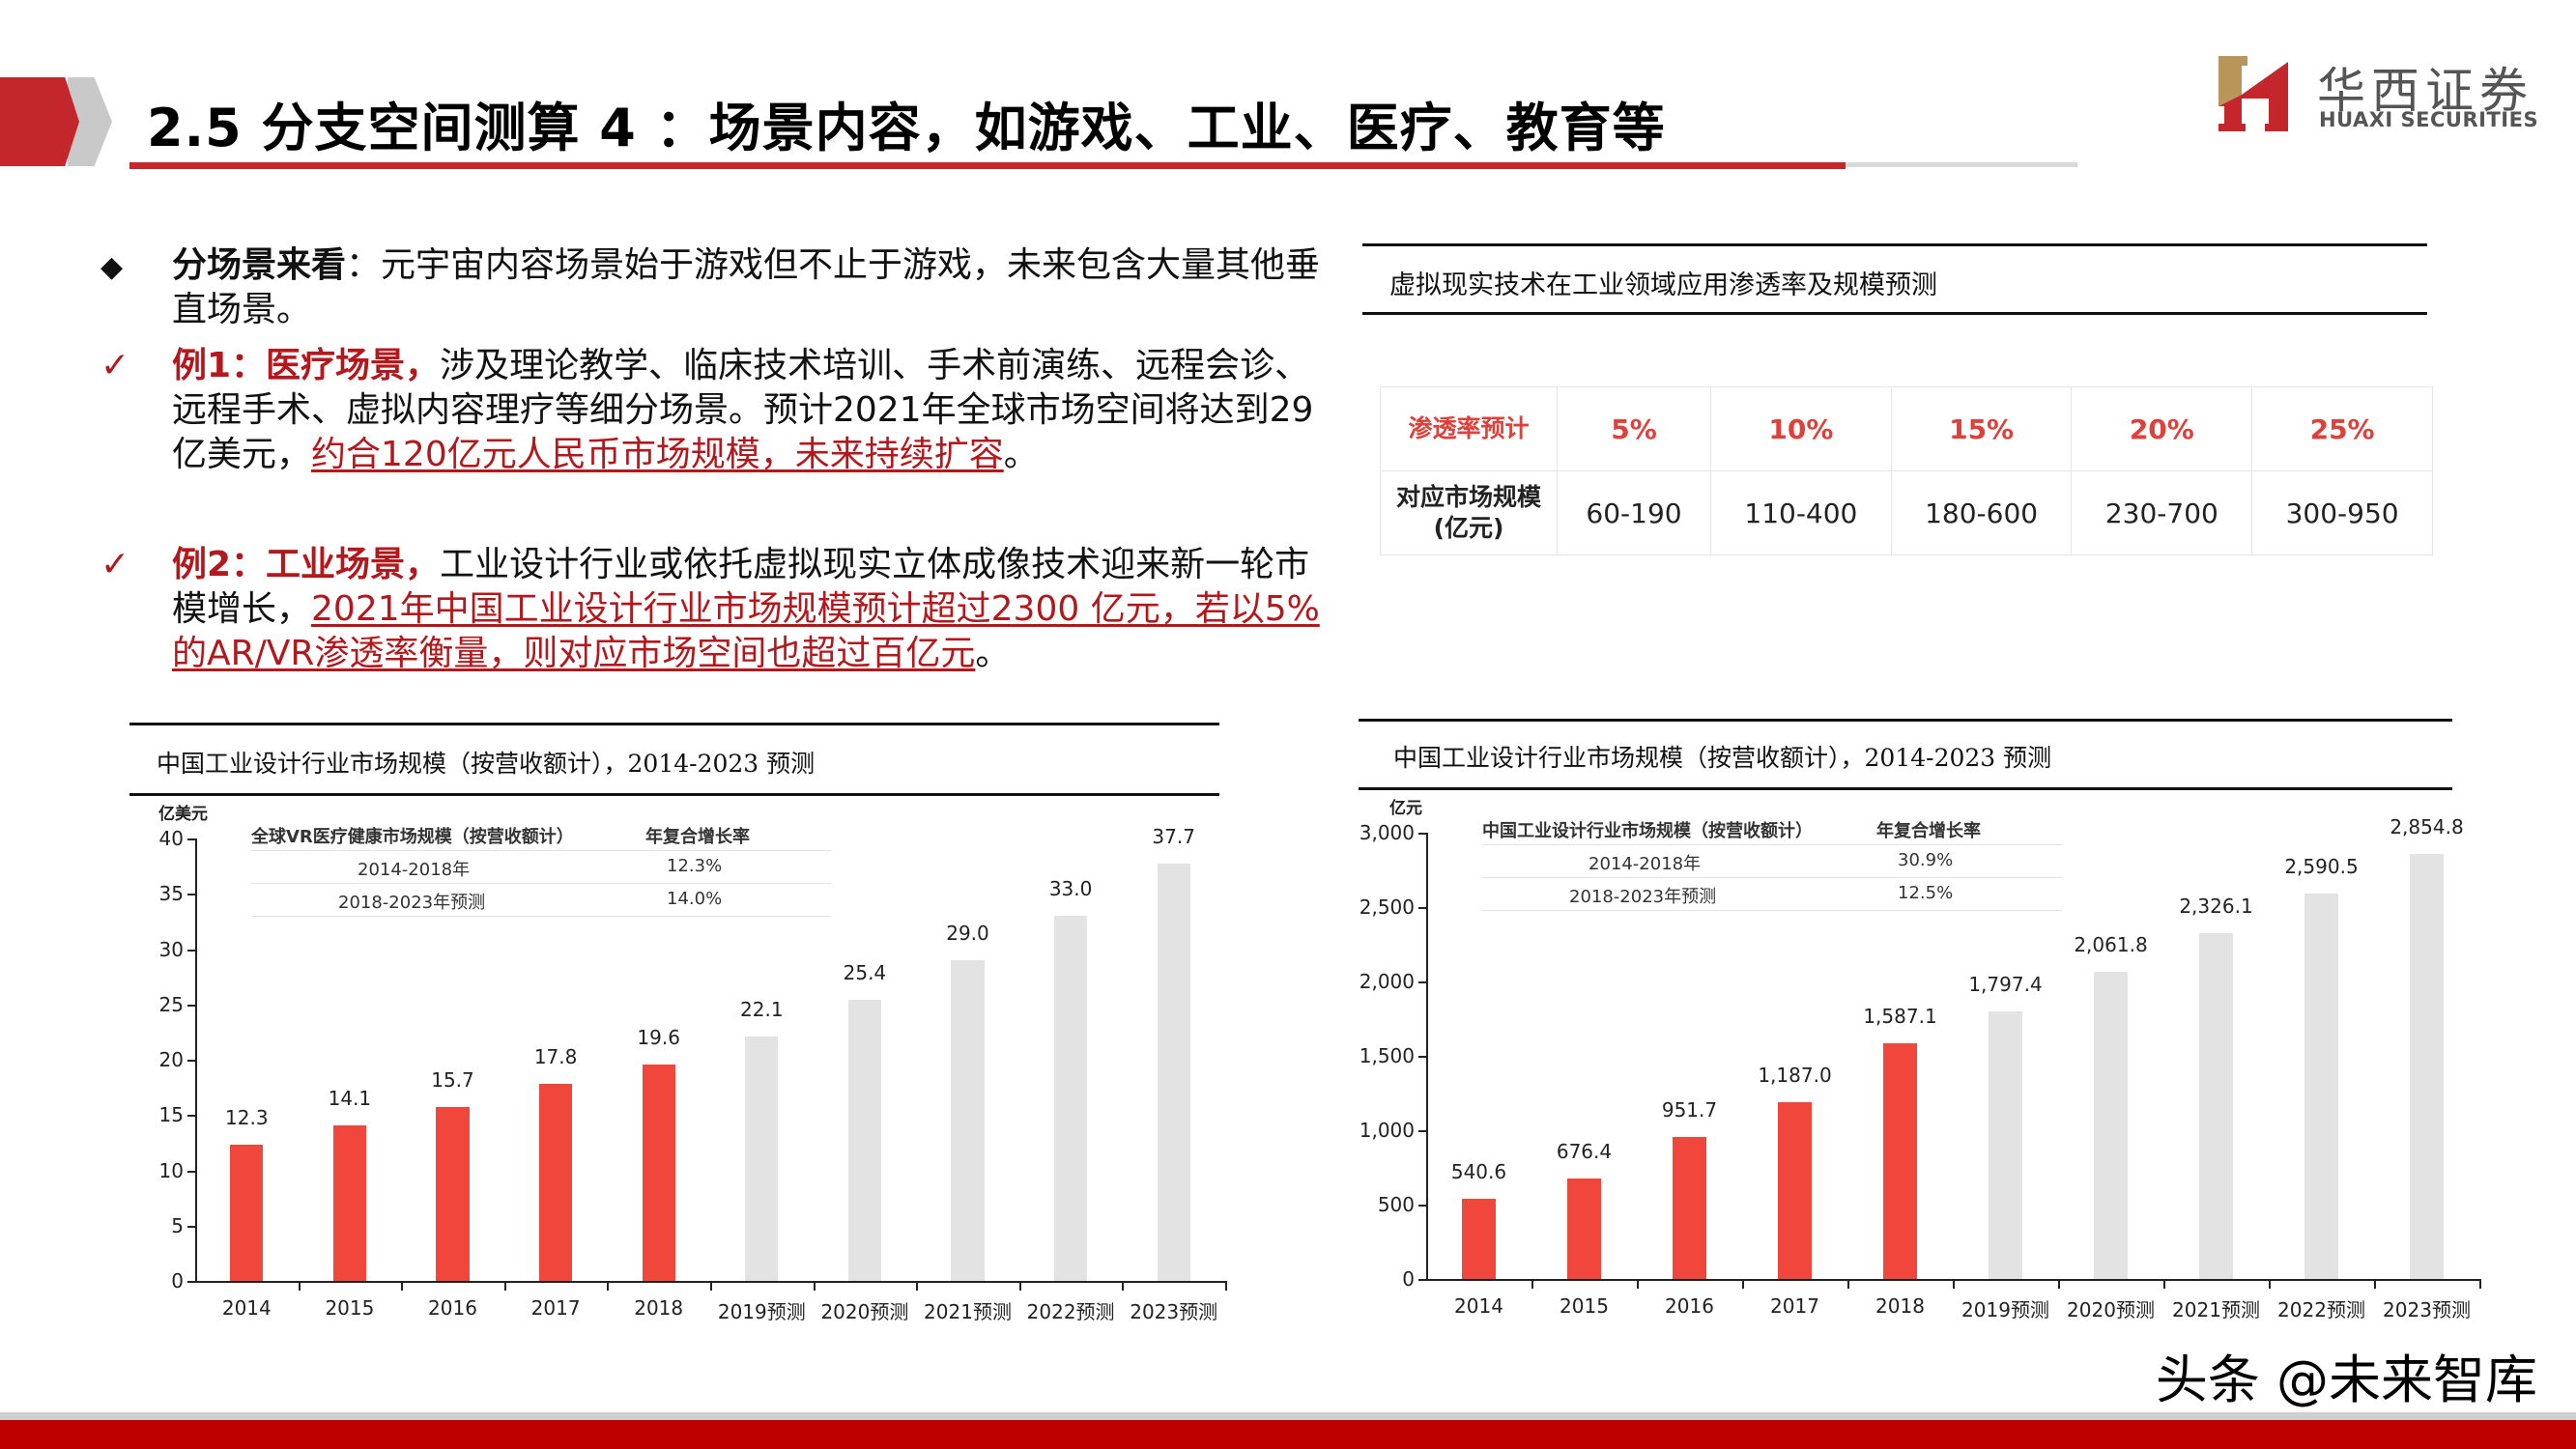 The image size is (2576, 1449). What do you see at coordinates (1900, 1306) in the screenshot?
I see `x-tick-label: 2018` at bounding box center [1900, 1306].